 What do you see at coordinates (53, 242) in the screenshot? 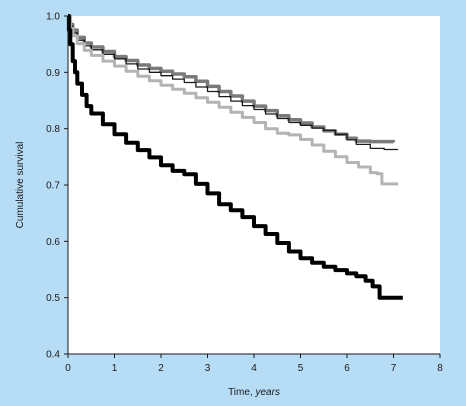
I see `y-tick-label: 0.6` at bounding box center [53, 242].